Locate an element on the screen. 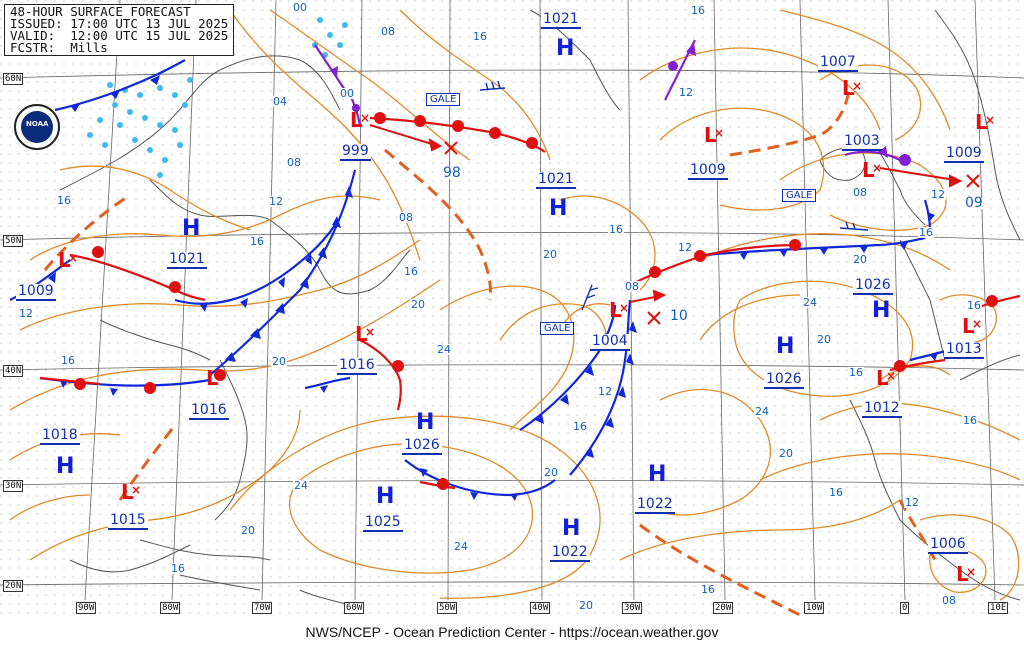 The width and height of the screenshot is (1024, 652). lat-label: 20N is located at coordinates (13, 586).